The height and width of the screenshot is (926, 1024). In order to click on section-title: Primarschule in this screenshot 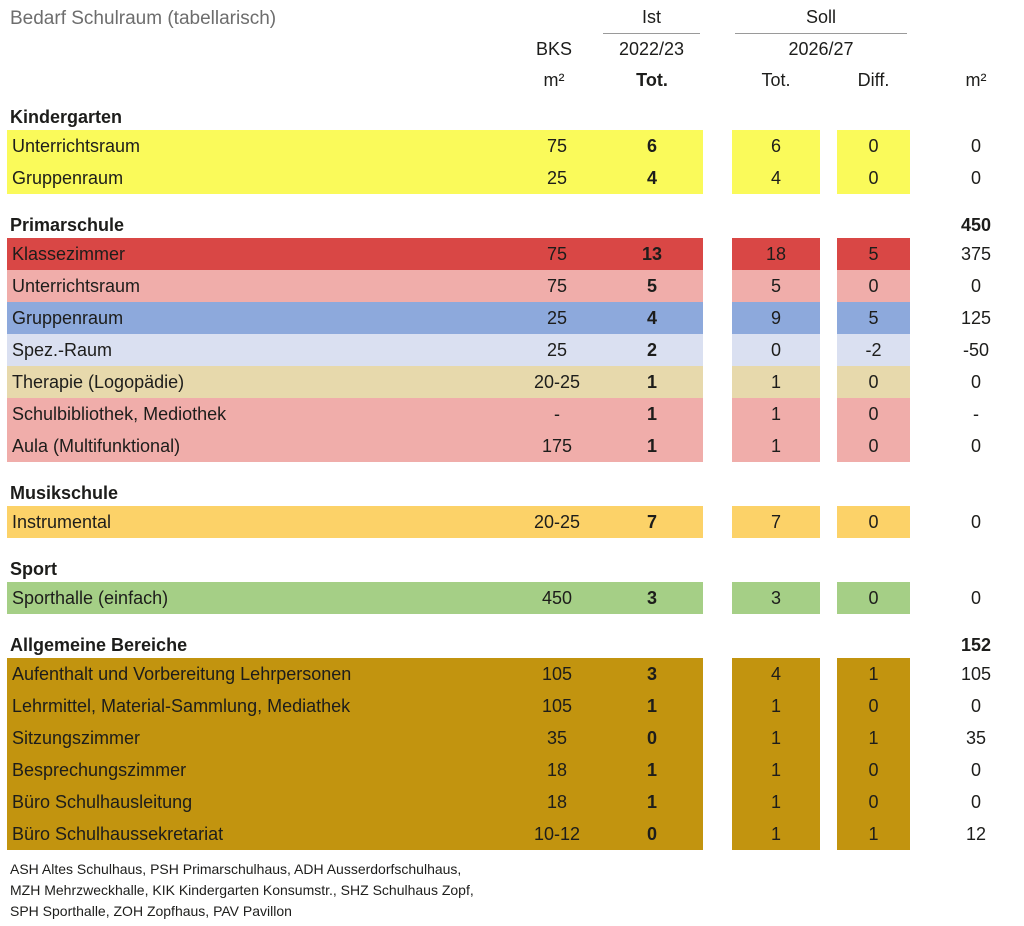, I will do `click(67, 224)`.